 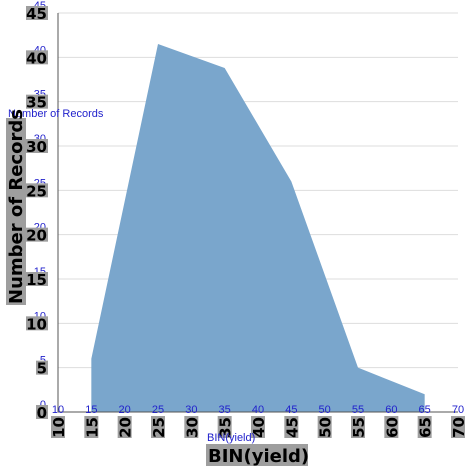 I want to click on y-tick-labels: 005510101515202025253030353540404545, so click(x=37, y=211).